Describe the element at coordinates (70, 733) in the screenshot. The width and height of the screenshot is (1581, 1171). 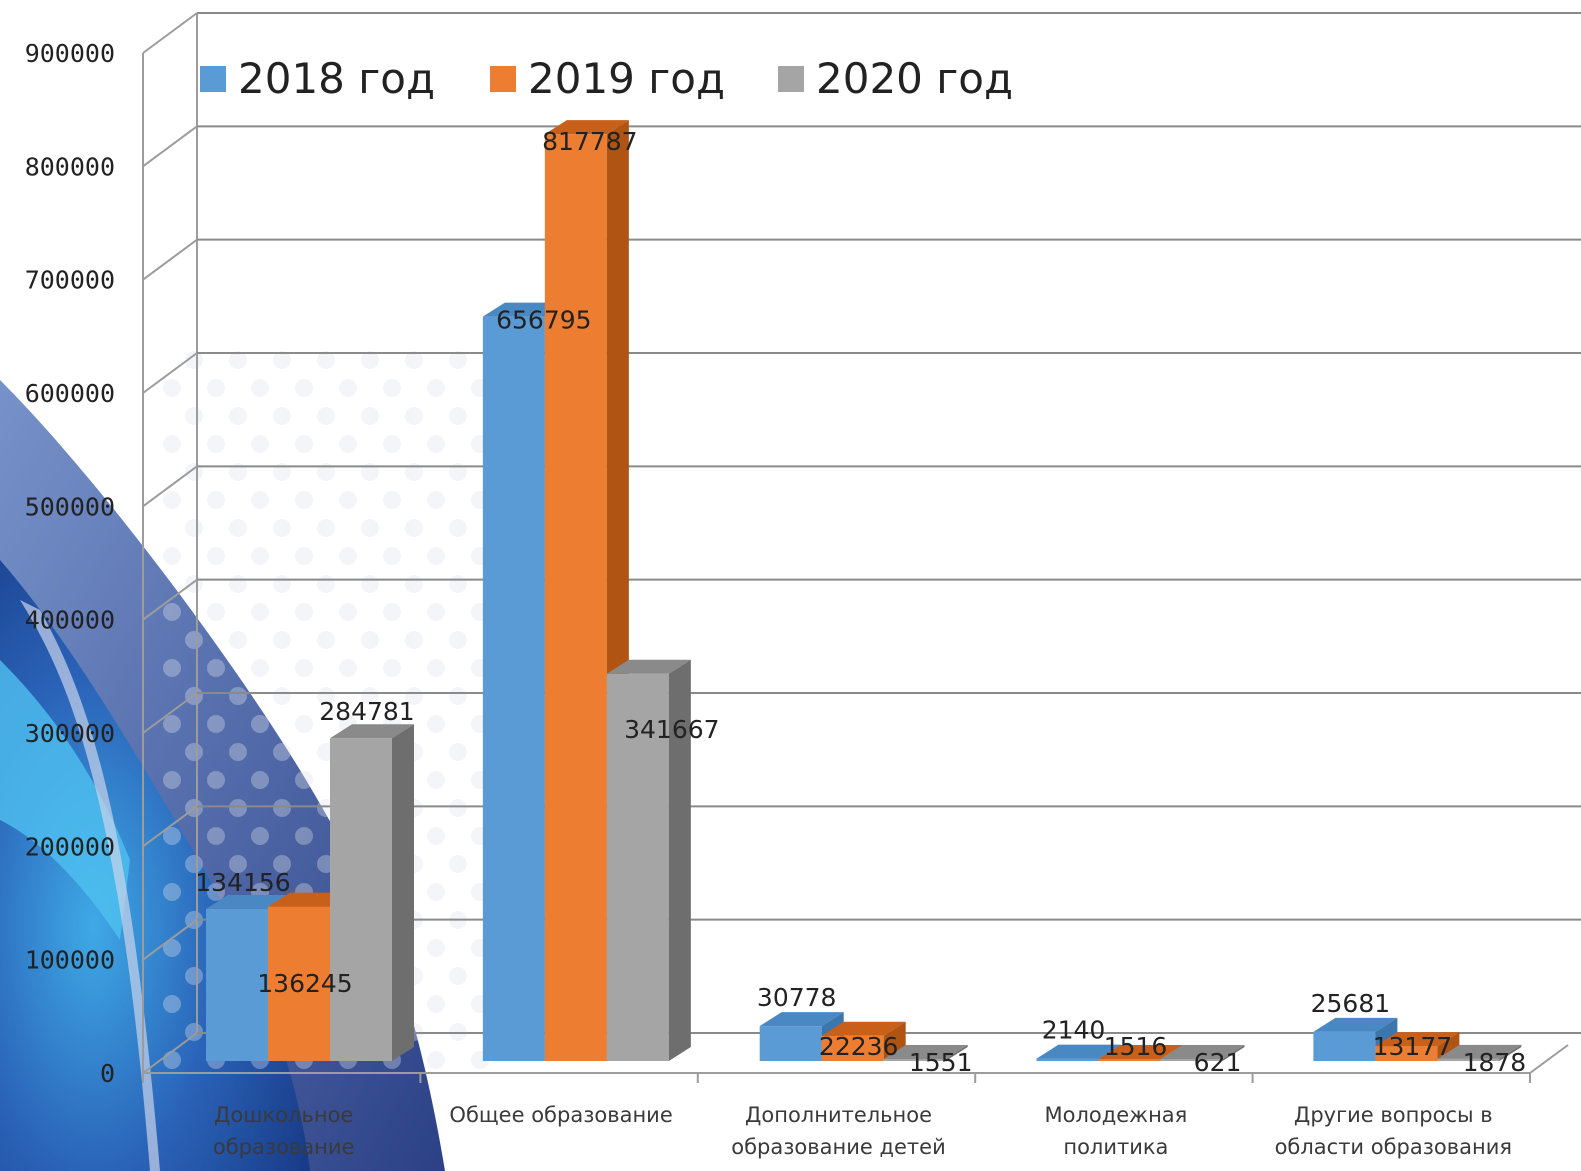
I see `y-tick-label: 300000` at that location.